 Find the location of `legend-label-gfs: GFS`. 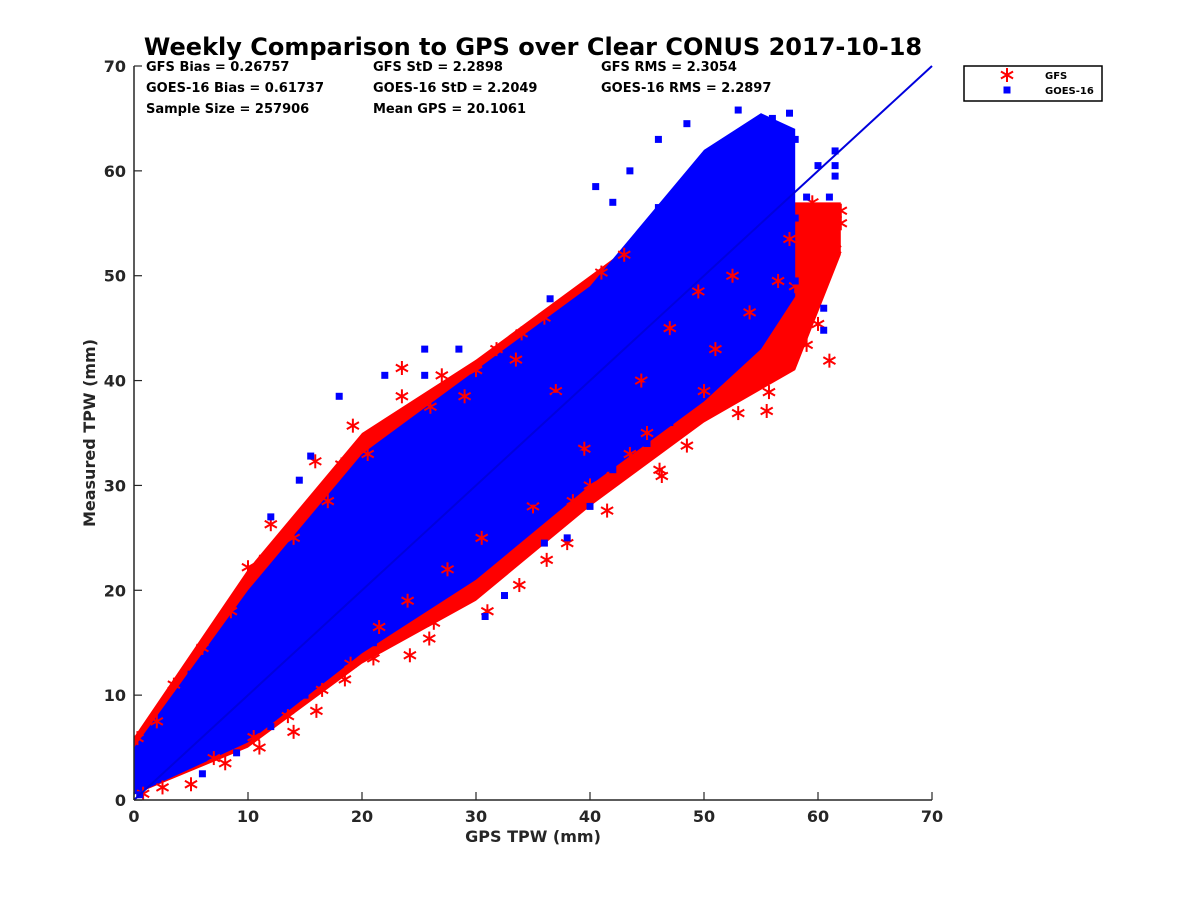

legend-label-gfs: GFS is located at coordinates (1056, 76).